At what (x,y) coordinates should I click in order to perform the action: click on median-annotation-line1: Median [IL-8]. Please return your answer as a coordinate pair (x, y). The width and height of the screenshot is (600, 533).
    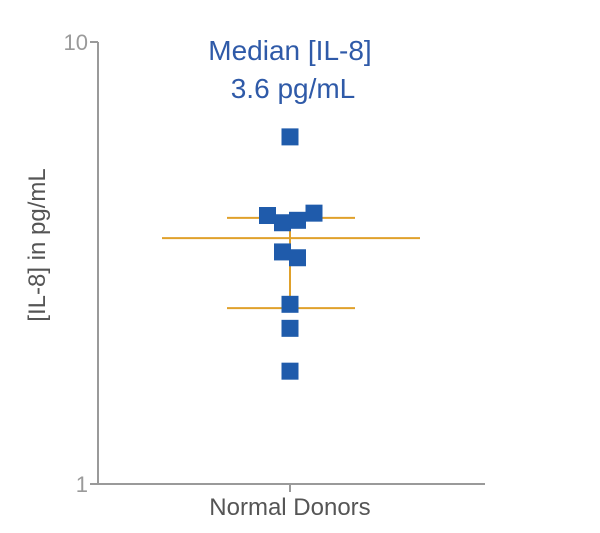
    Looking at the image, I should click on (289, 50).